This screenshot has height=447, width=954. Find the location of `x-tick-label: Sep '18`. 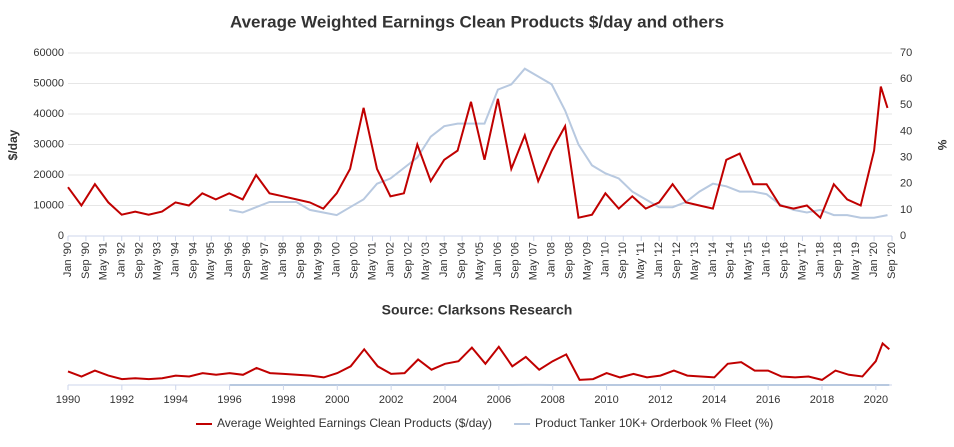

x-tick-label: Sep '18 is located at coordinates (838, 260).